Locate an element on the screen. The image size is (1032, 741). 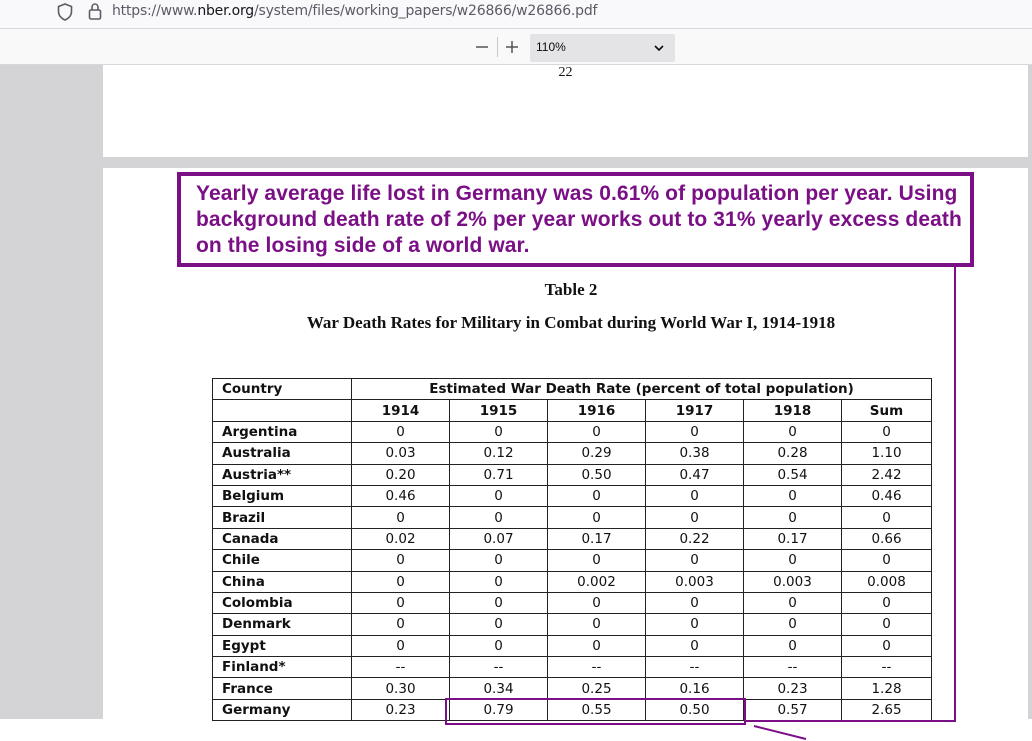
lock-icon is located at coordinates (95, 11).